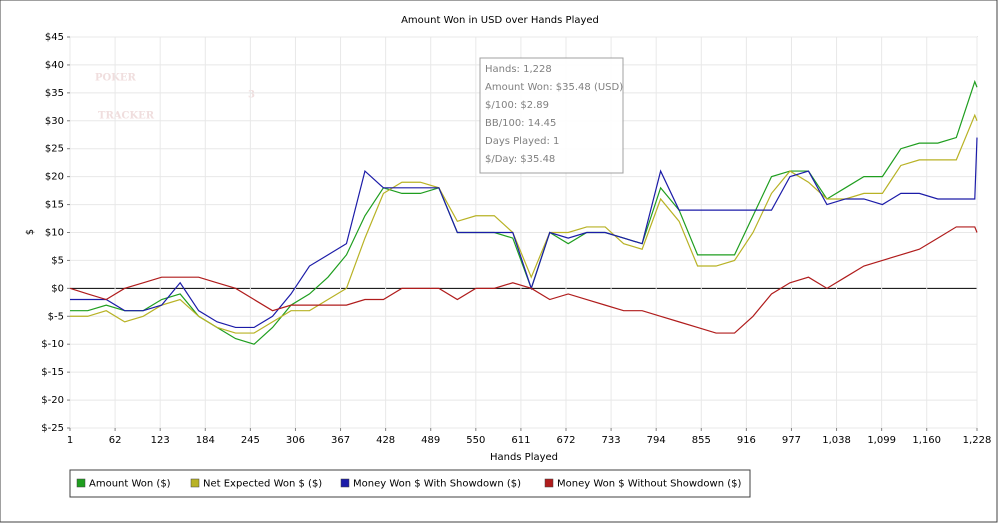  What do you see at coordinates (54, 233) in the screenshot?
I see `y-tick-label: $10` at bounding box center [54, 233].